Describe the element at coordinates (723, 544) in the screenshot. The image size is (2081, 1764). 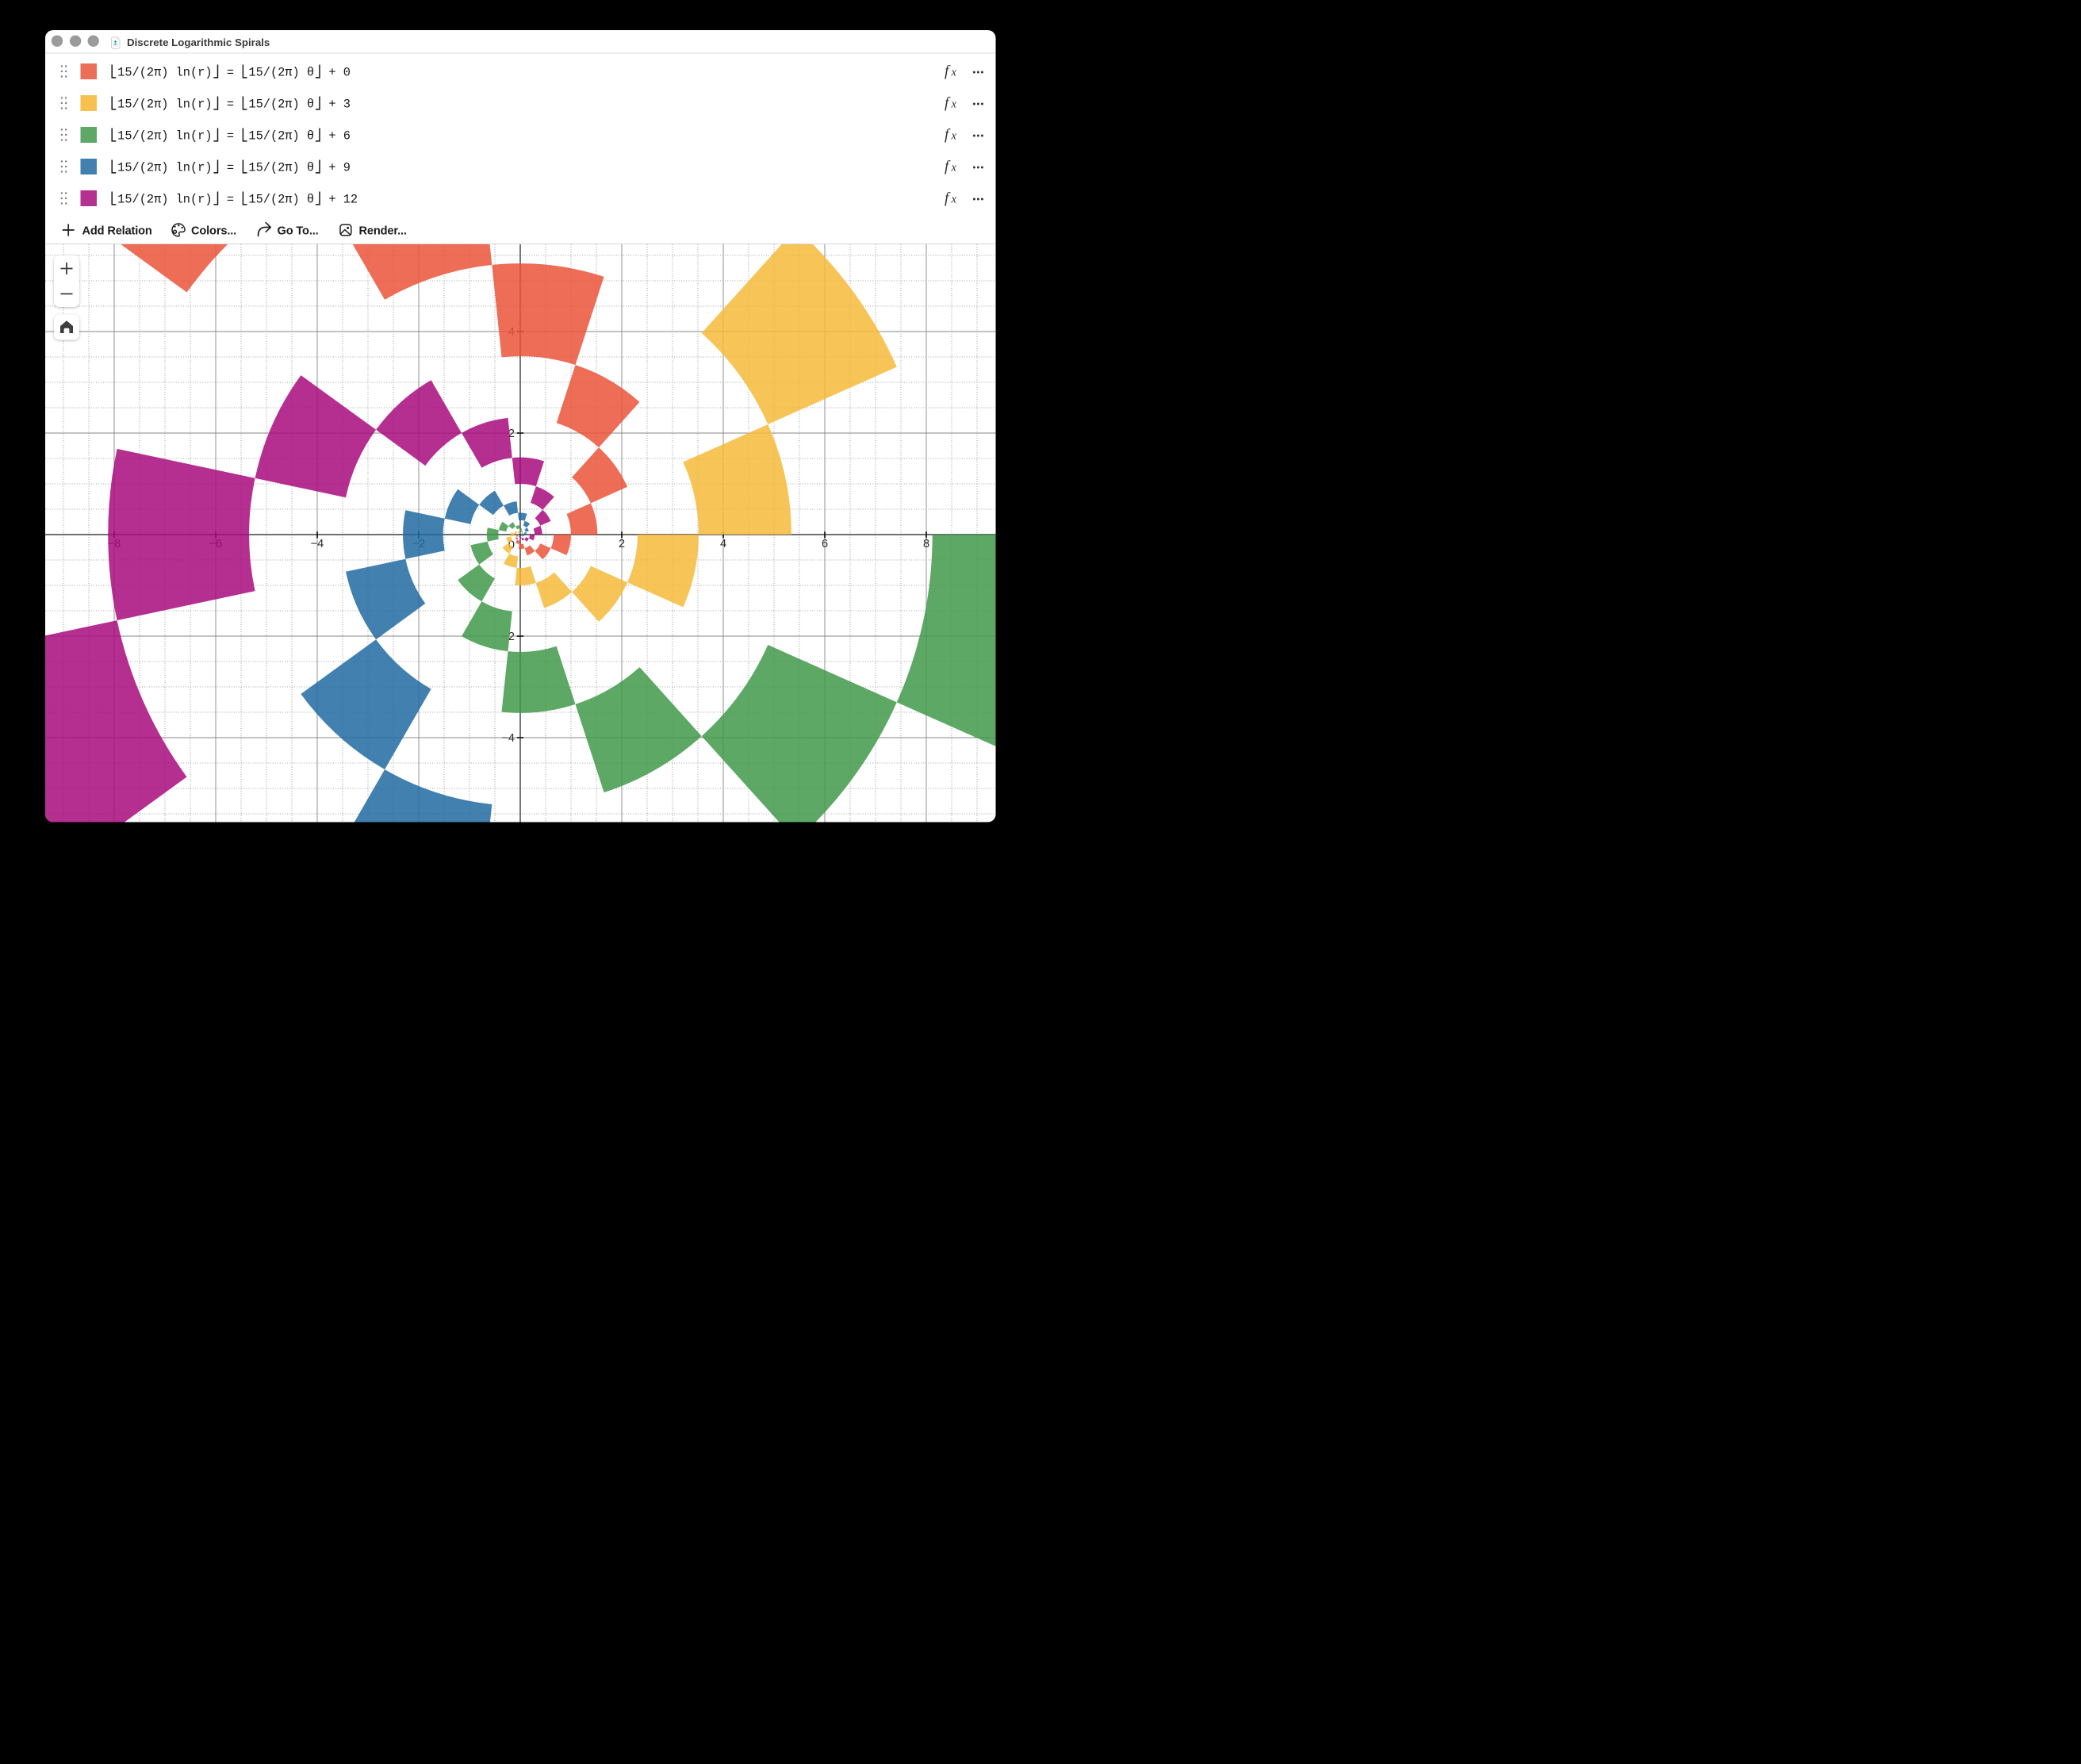
I see `svg-text: 4` at that location.